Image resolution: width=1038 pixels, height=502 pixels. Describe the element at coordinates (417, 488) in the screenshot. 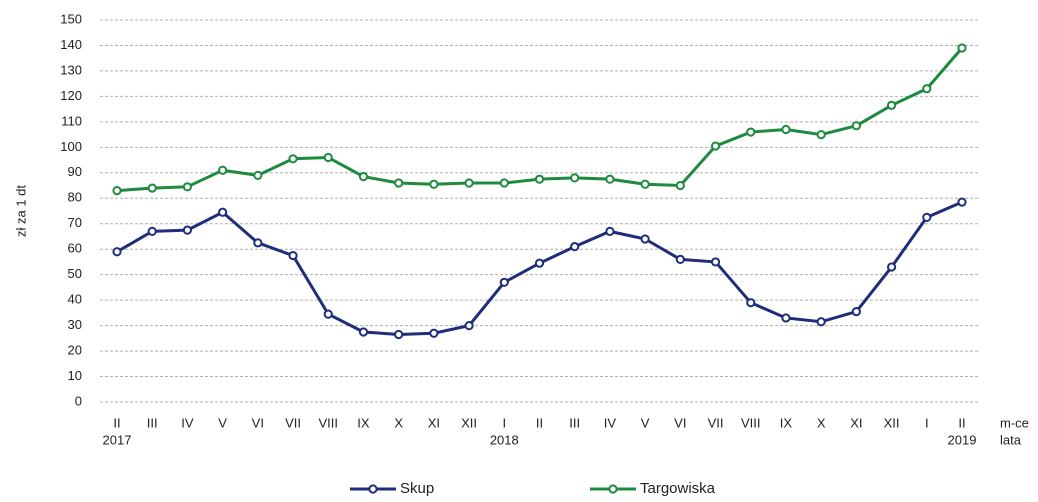

I see `legend-label: Skup` at that location.